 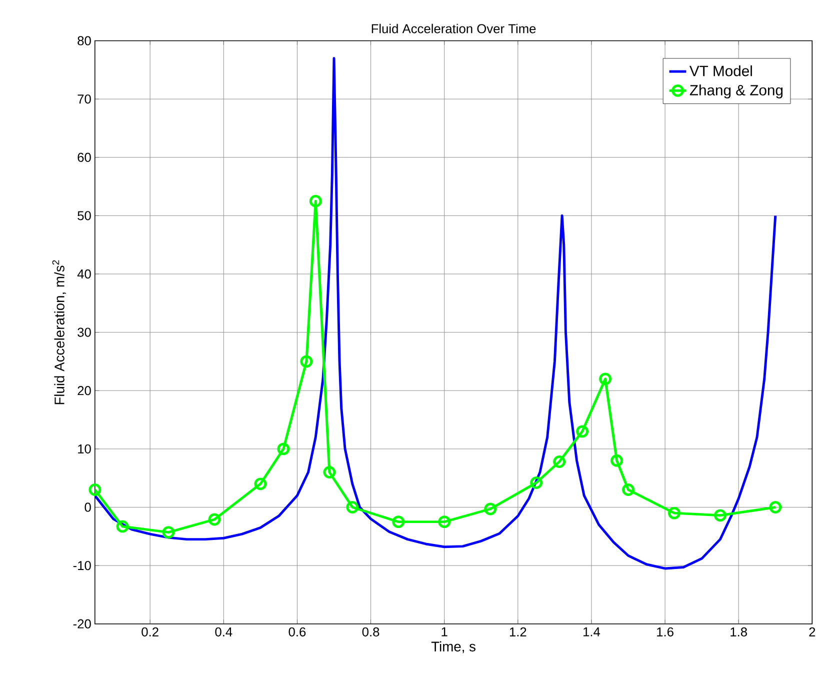 What do you see at coordinates (736, 91) in the screenshot?
I see `legend-label: Zhang & Zong` at bounding box center [736, 91].